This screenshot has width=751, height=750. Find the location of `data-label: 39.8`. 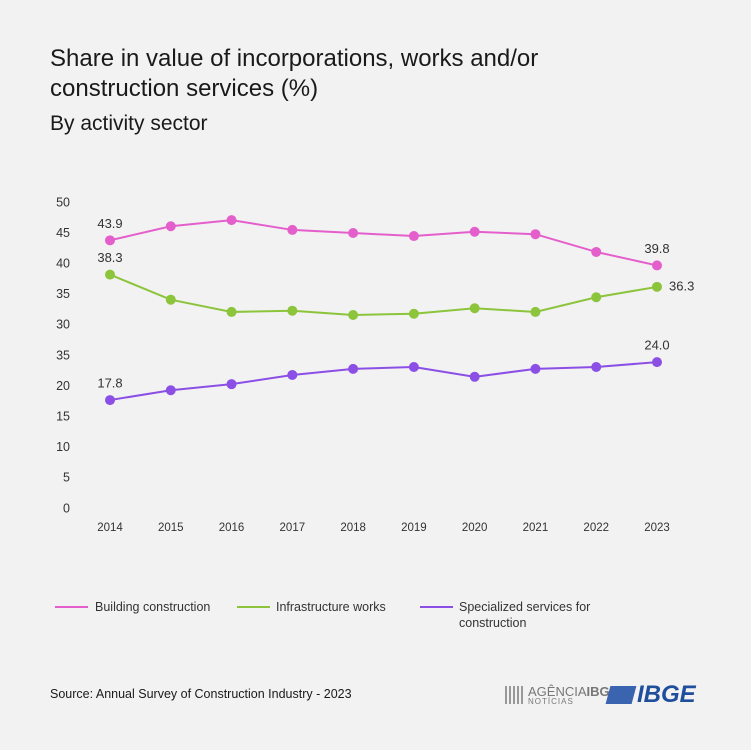

data-label: 39.8 is located at coordinates (656, 248).